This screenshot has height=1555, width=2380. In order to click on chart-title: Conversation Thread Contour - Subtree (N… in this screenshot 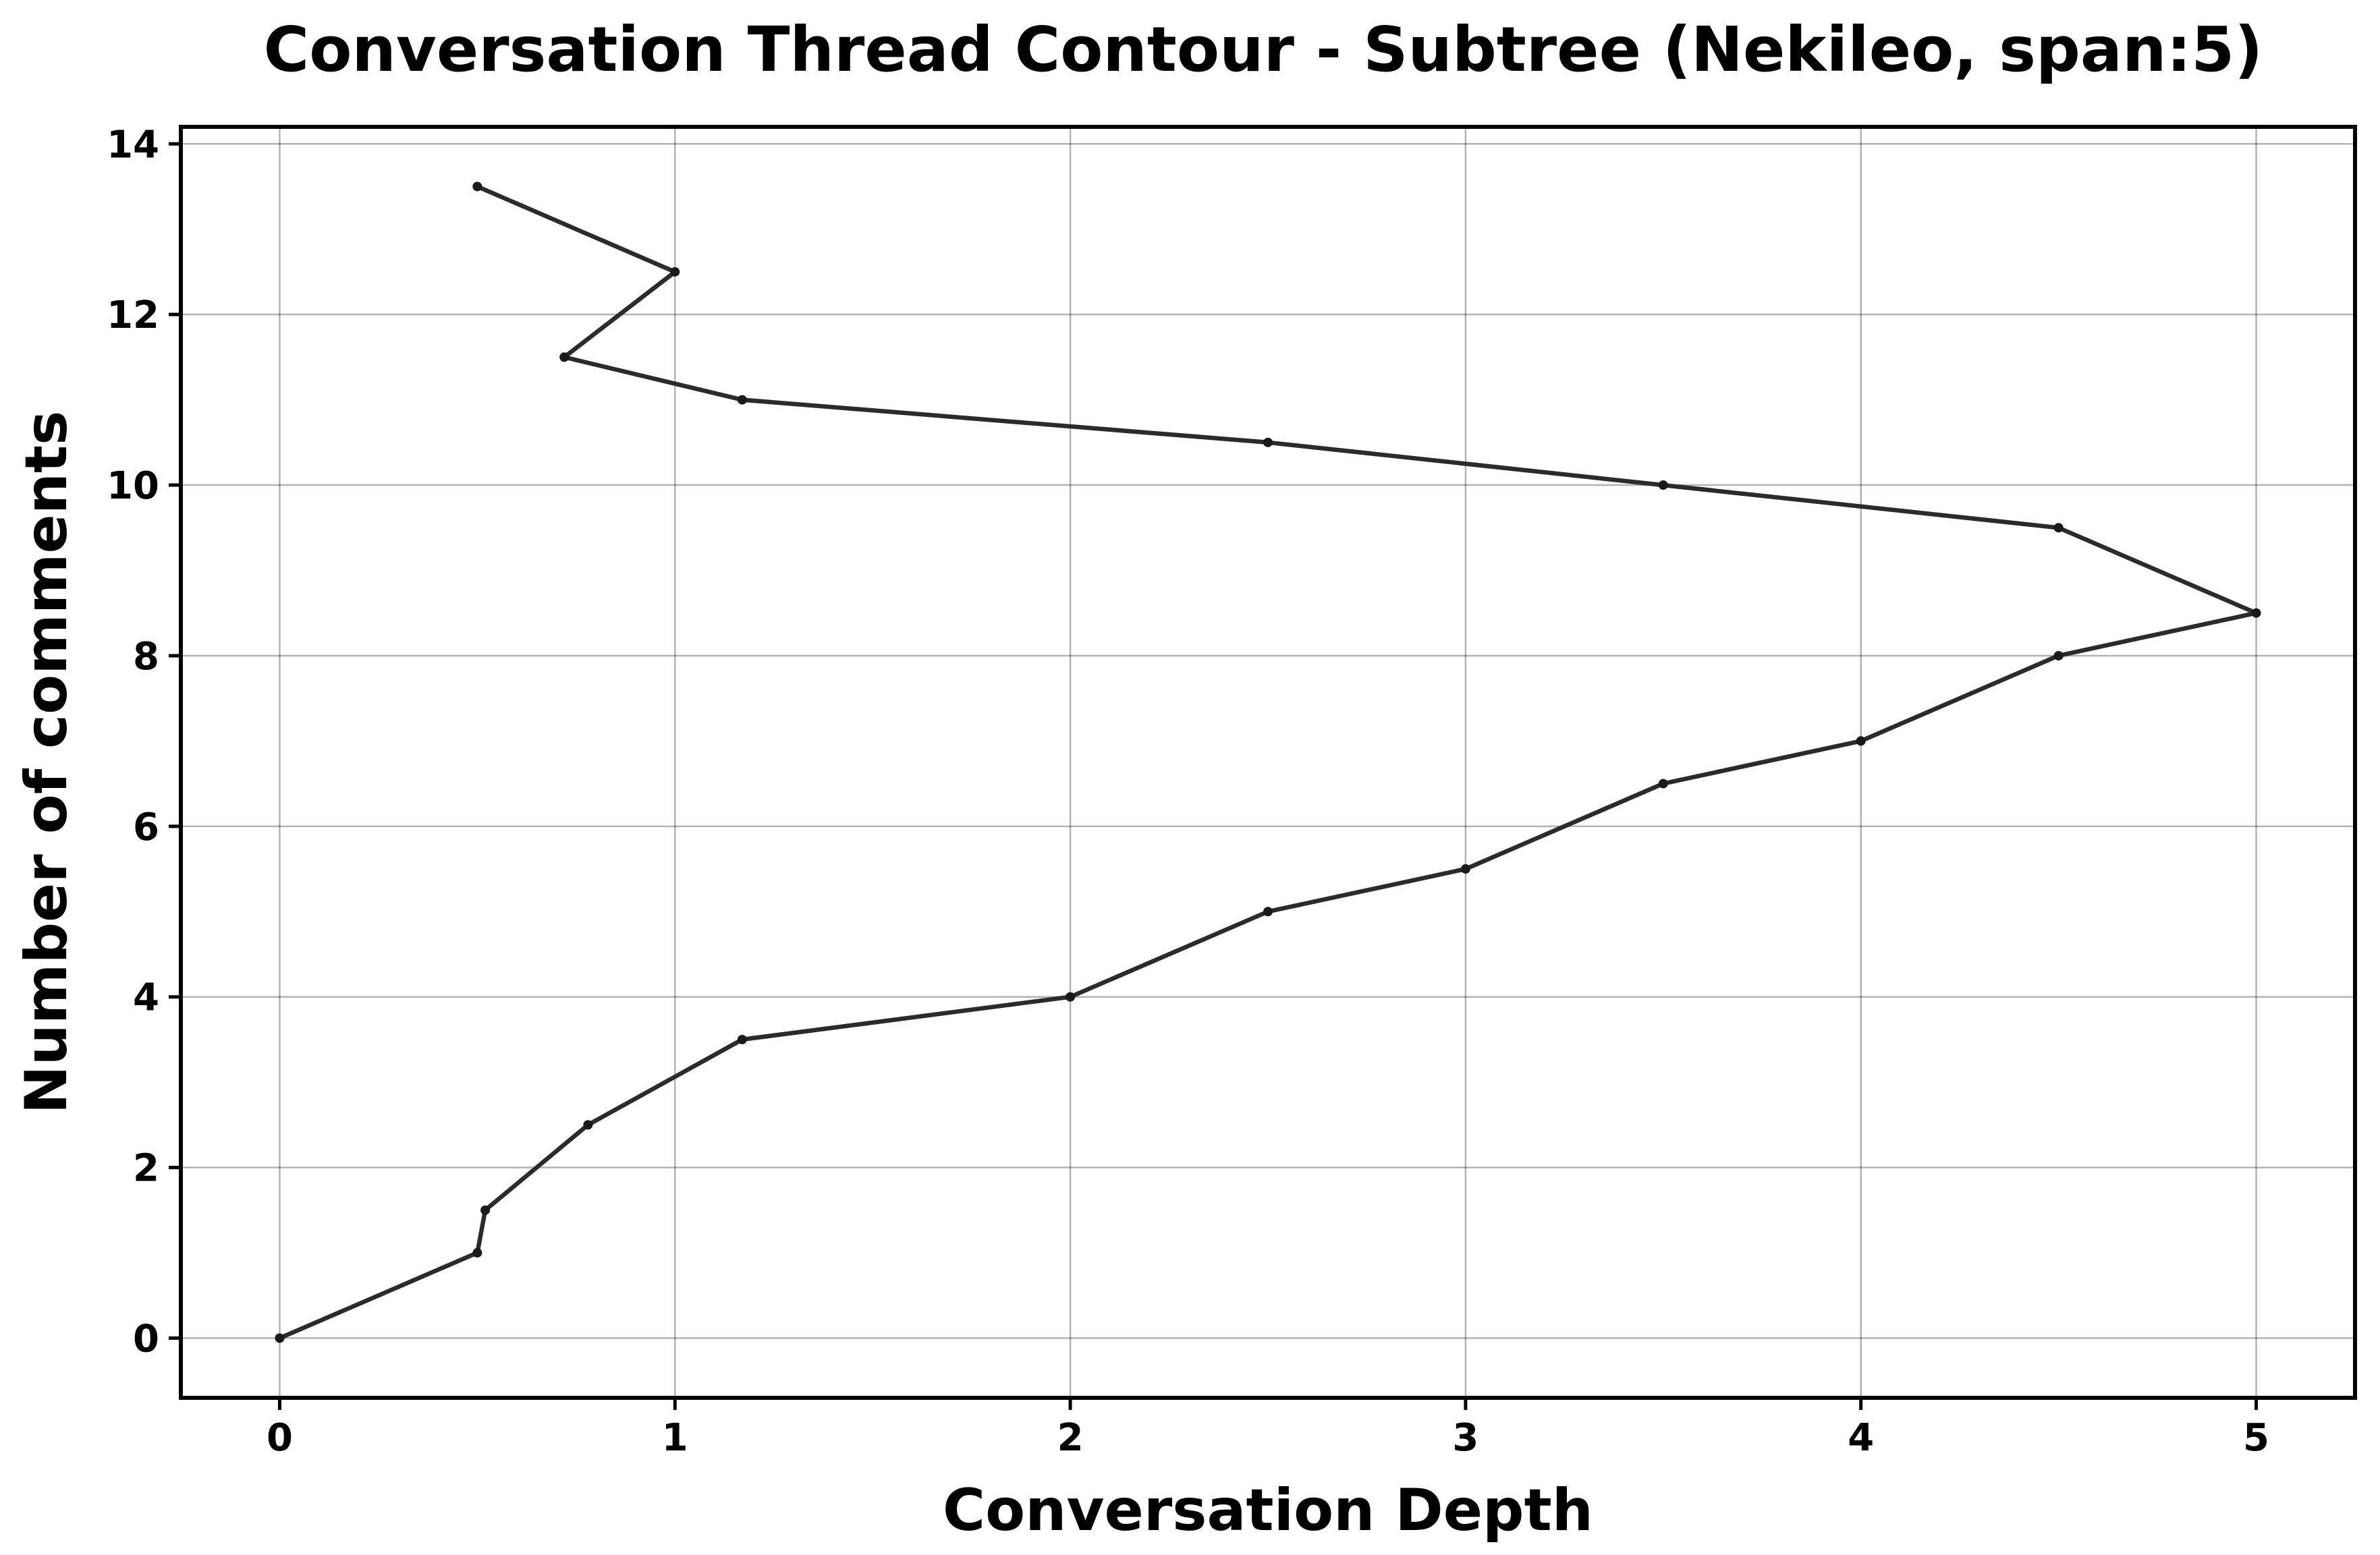, I will do `click(1264, 49)`.